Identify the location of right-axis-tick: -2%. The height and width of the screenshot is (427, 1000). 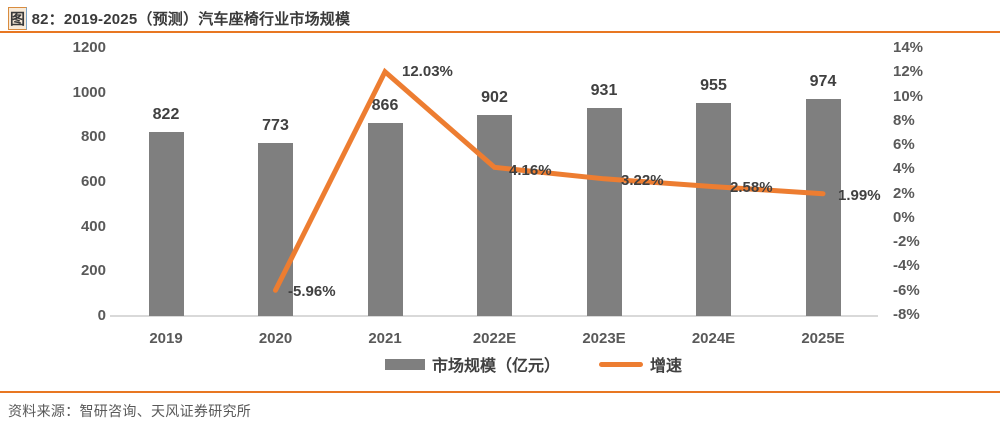
(906, 242).